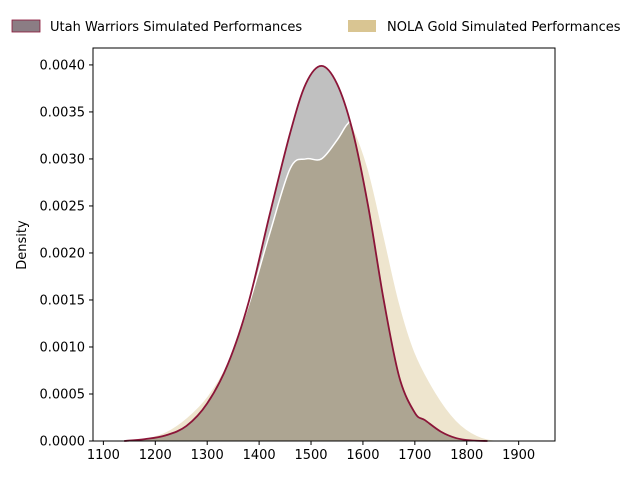  Describe the element at coordinates (63, 253) in the screenshot. I see `y-tick-label: 0.0020` at that location.